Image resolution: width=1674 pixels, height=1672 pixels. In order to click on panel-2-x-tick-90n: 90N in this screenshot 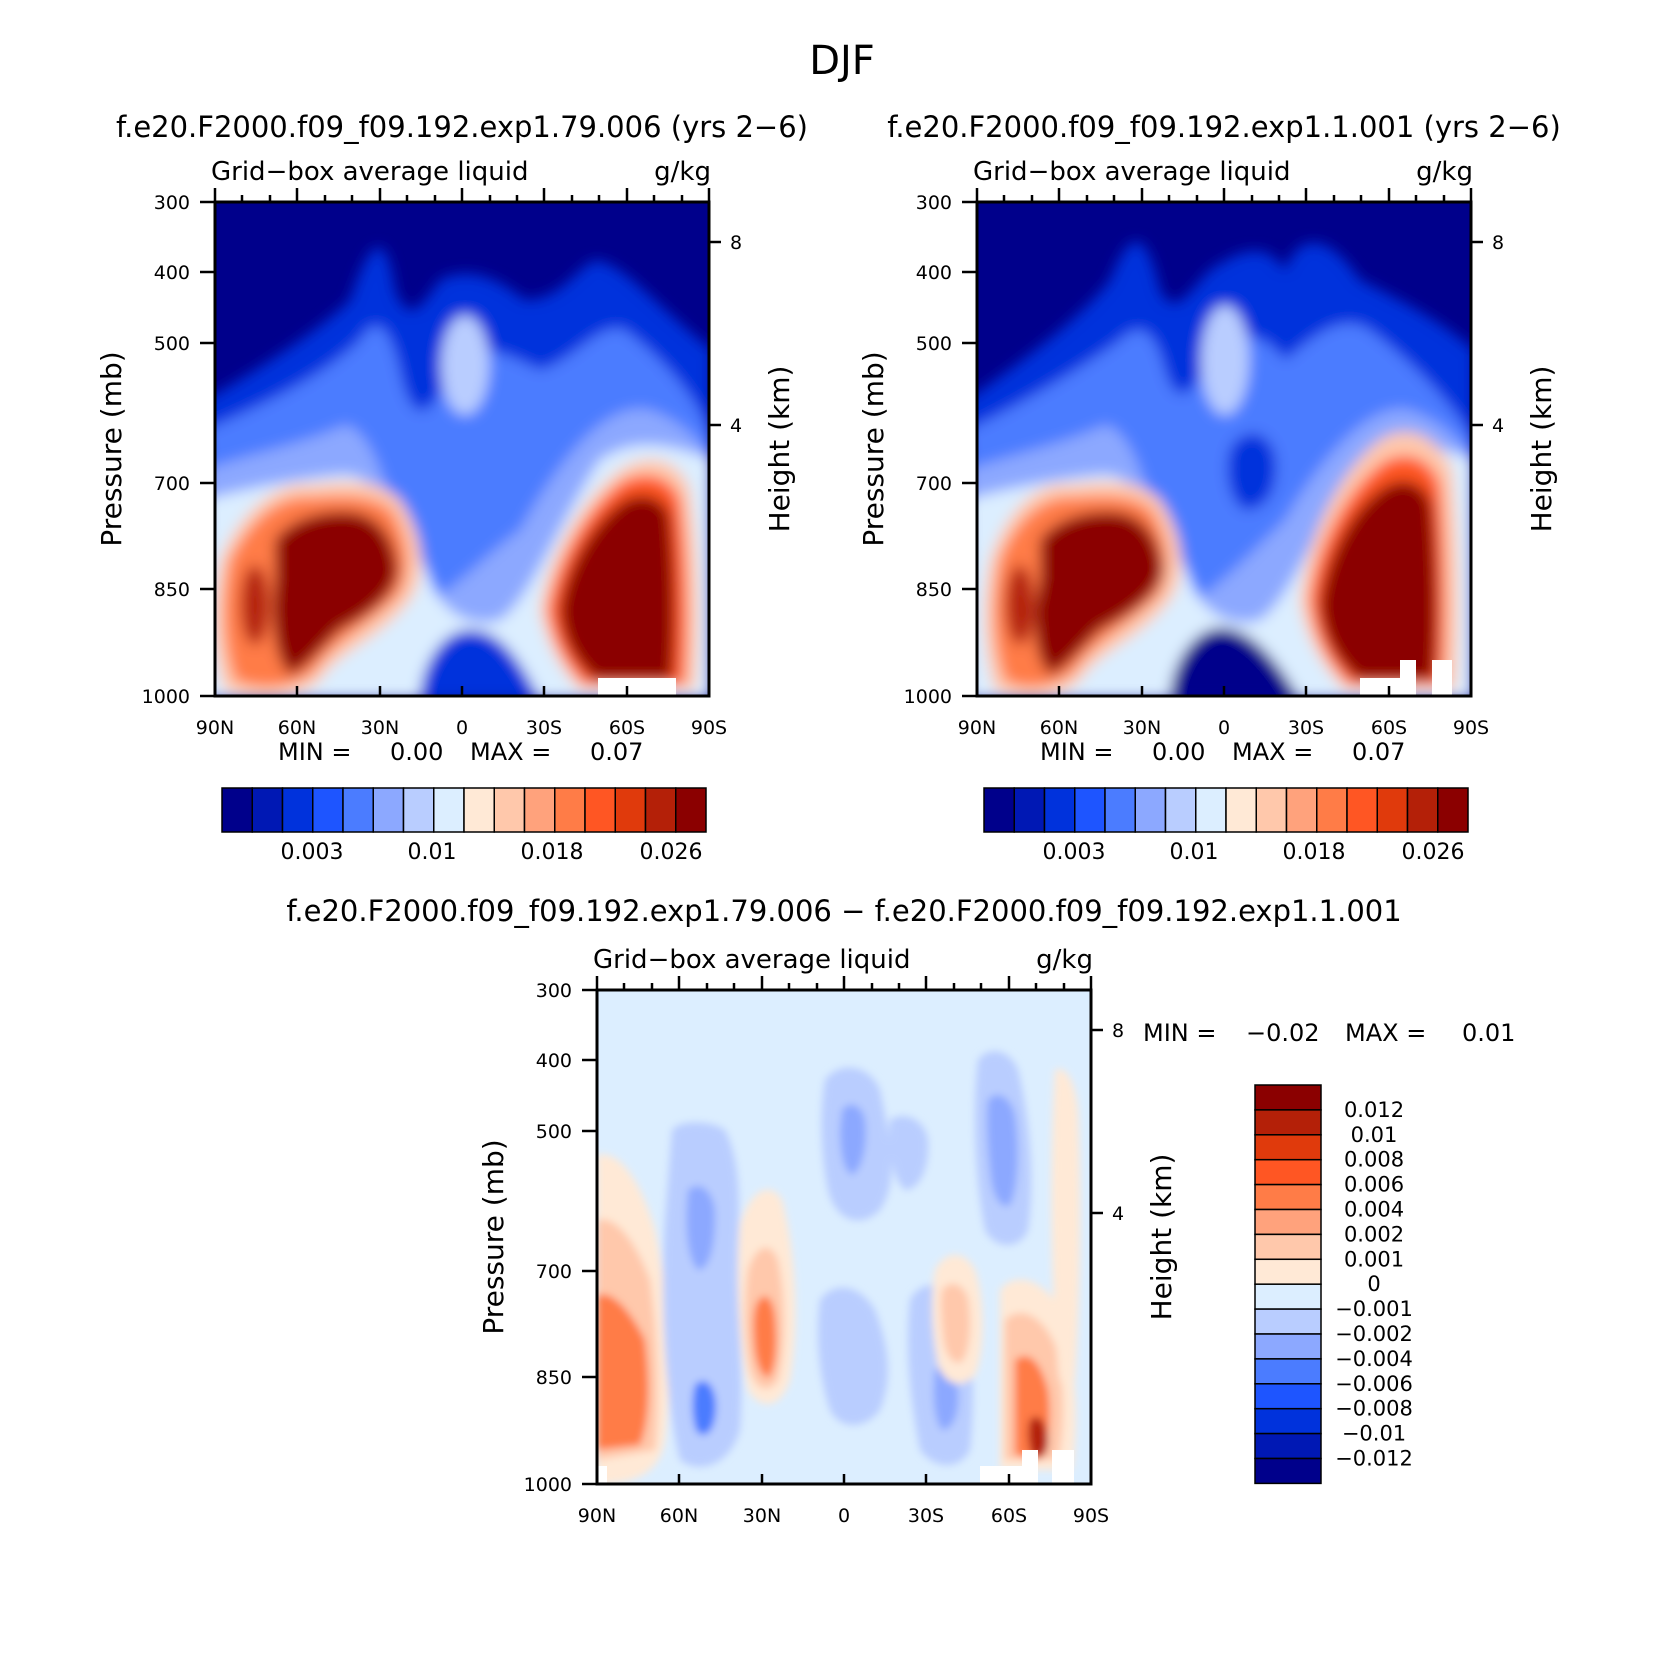, I will do `click(977, 728)`.